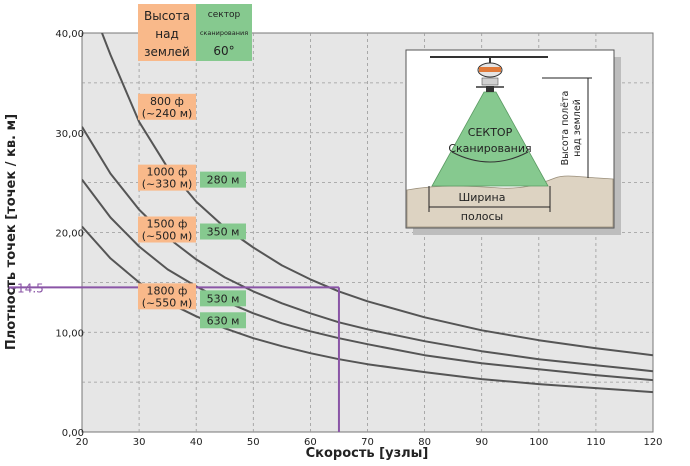  Describe the element at coordinates (73, 433) in the screenshot. I see `y-tick-0: 0,00` at that location.